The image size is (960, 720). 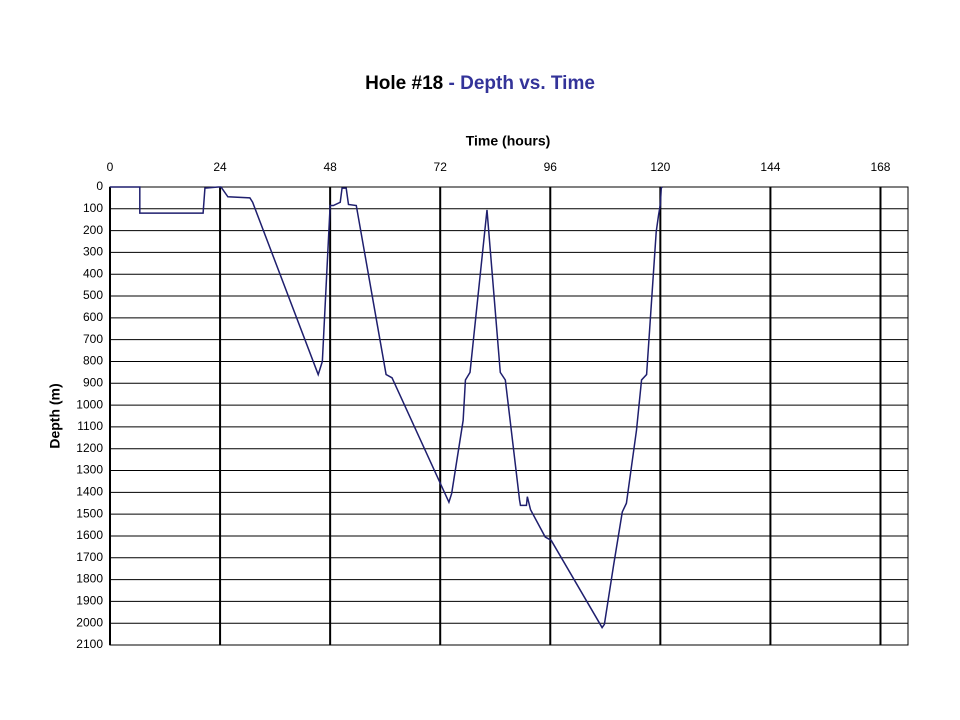 I want to click on chart-title: Hole #18 - Depth vs. Time, so click(x=480, y=83).